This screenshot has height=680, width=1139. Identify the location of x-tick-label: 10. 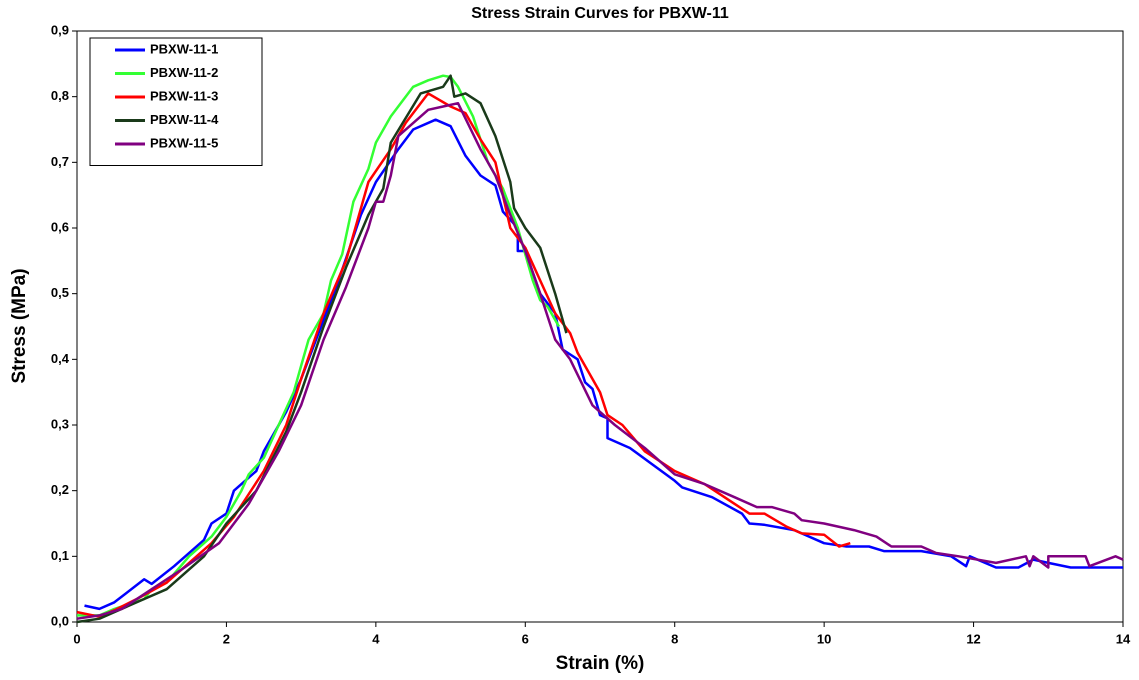
(824, 638).